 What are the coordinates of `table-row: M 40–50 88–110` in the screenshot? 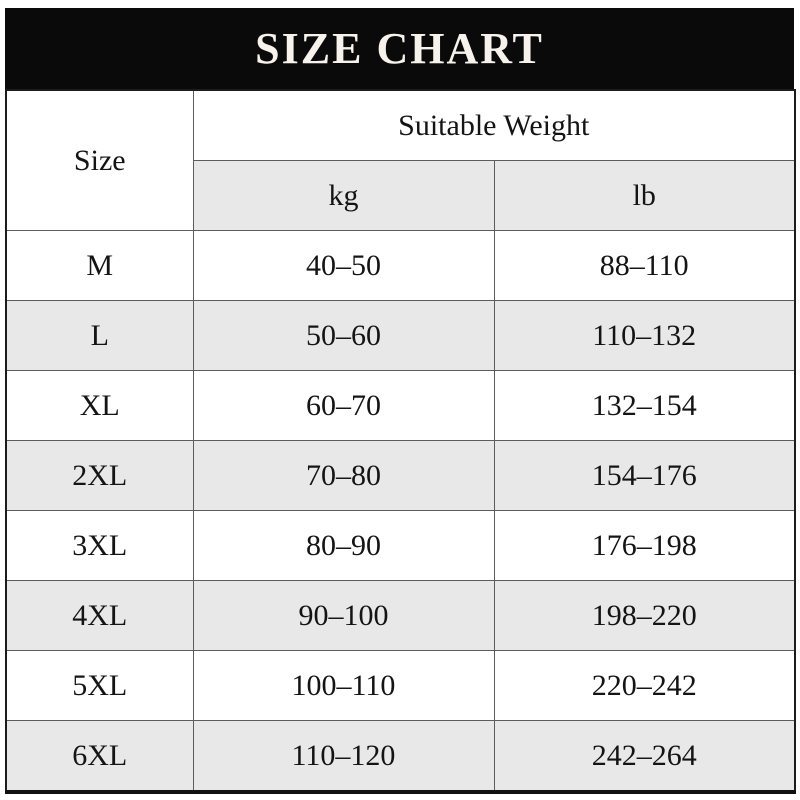 It's located at (400, 265).